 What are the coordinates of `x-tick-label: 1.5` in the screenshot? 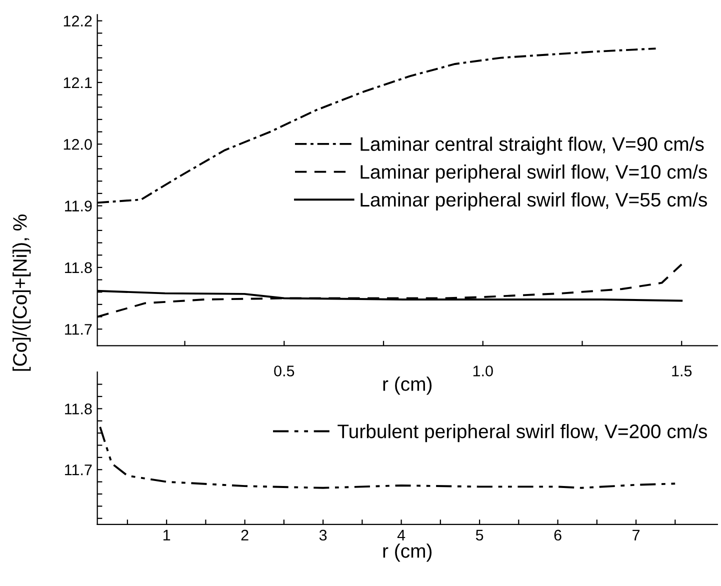 It's located at (682, 371).